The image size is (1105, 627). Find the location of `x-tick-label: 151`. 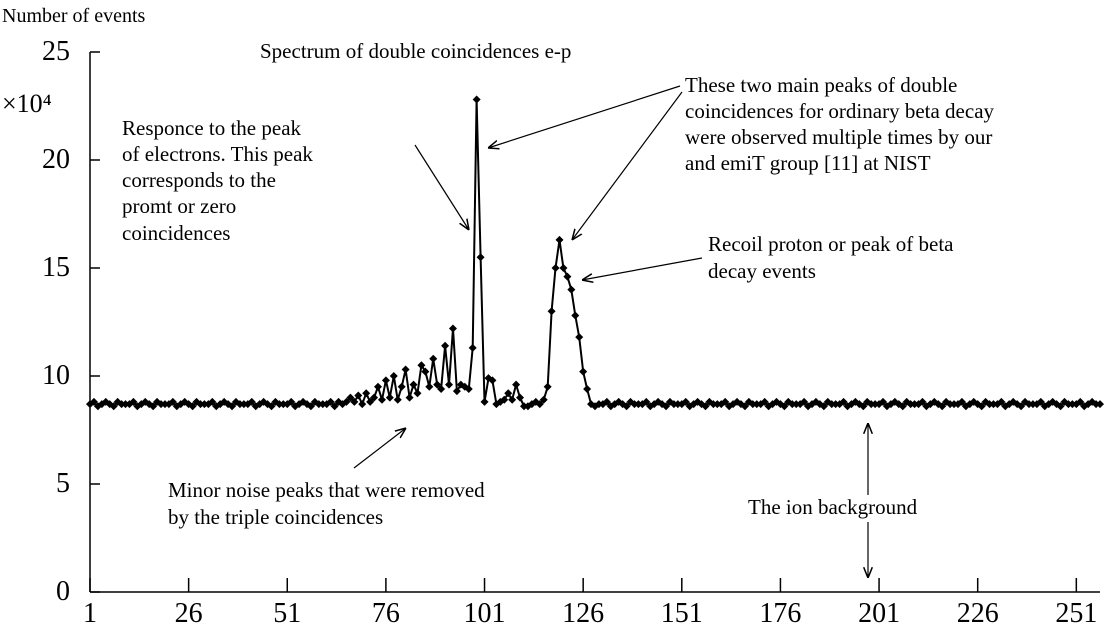

x-tick-label: 151 is located at coordinates (682, 612).